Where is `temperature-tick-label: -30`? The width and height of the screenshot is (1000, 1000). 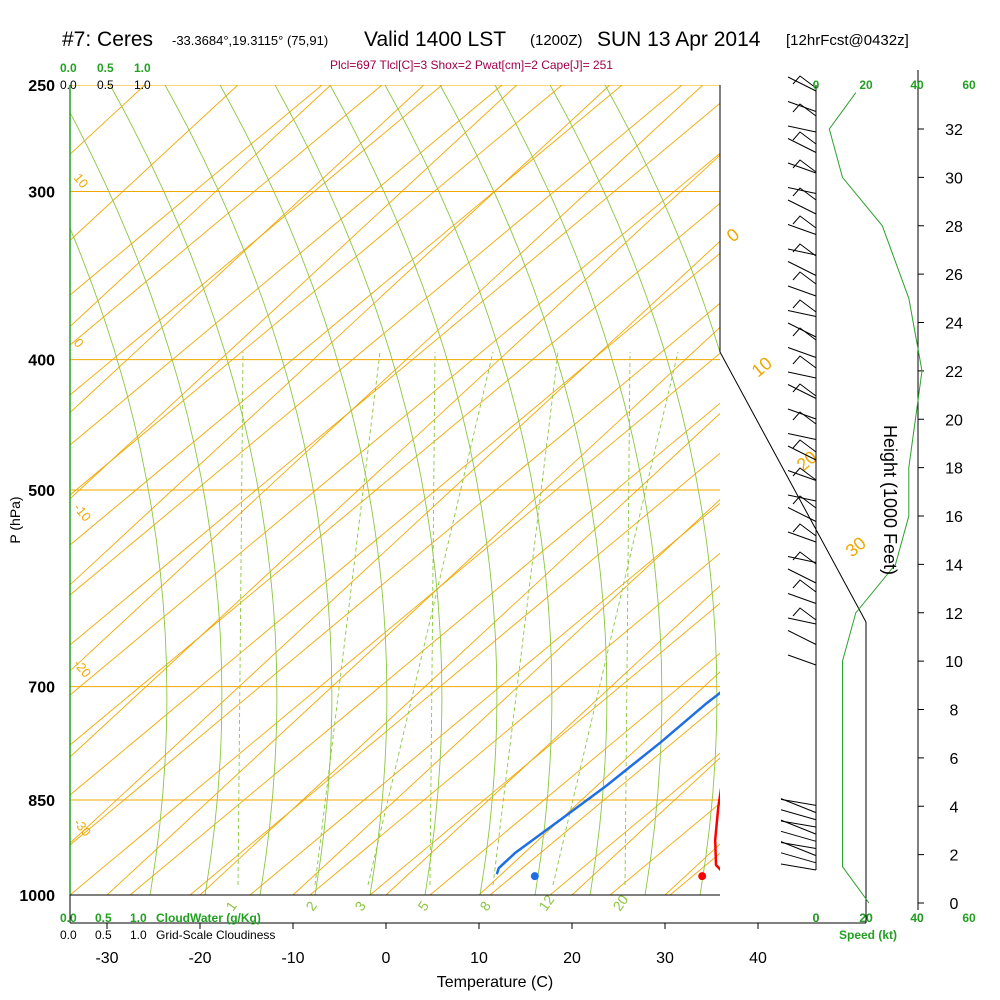 temperature-tick-label: -30 is located at coordinates (106, 958).